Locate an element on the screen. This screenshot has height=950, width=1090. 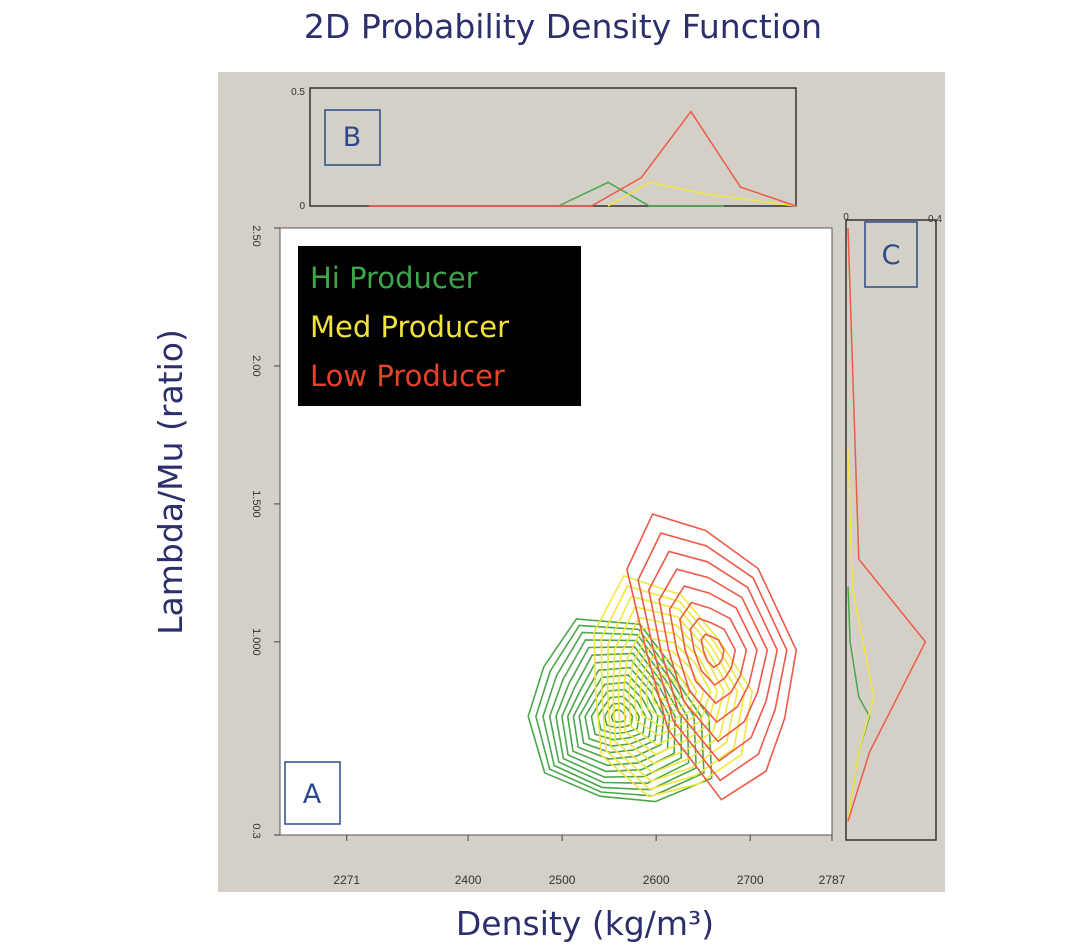
panel-b-box is located at coordinates (352, 137).